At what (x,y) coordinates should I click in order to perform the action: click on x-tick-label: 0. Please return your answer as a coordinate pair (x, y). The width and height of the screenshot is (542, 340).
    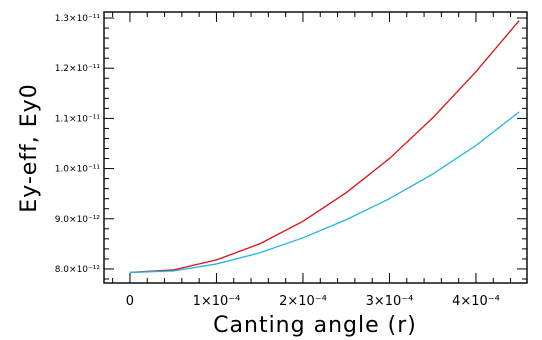
    Looking at the image, I should click on (130, 301).